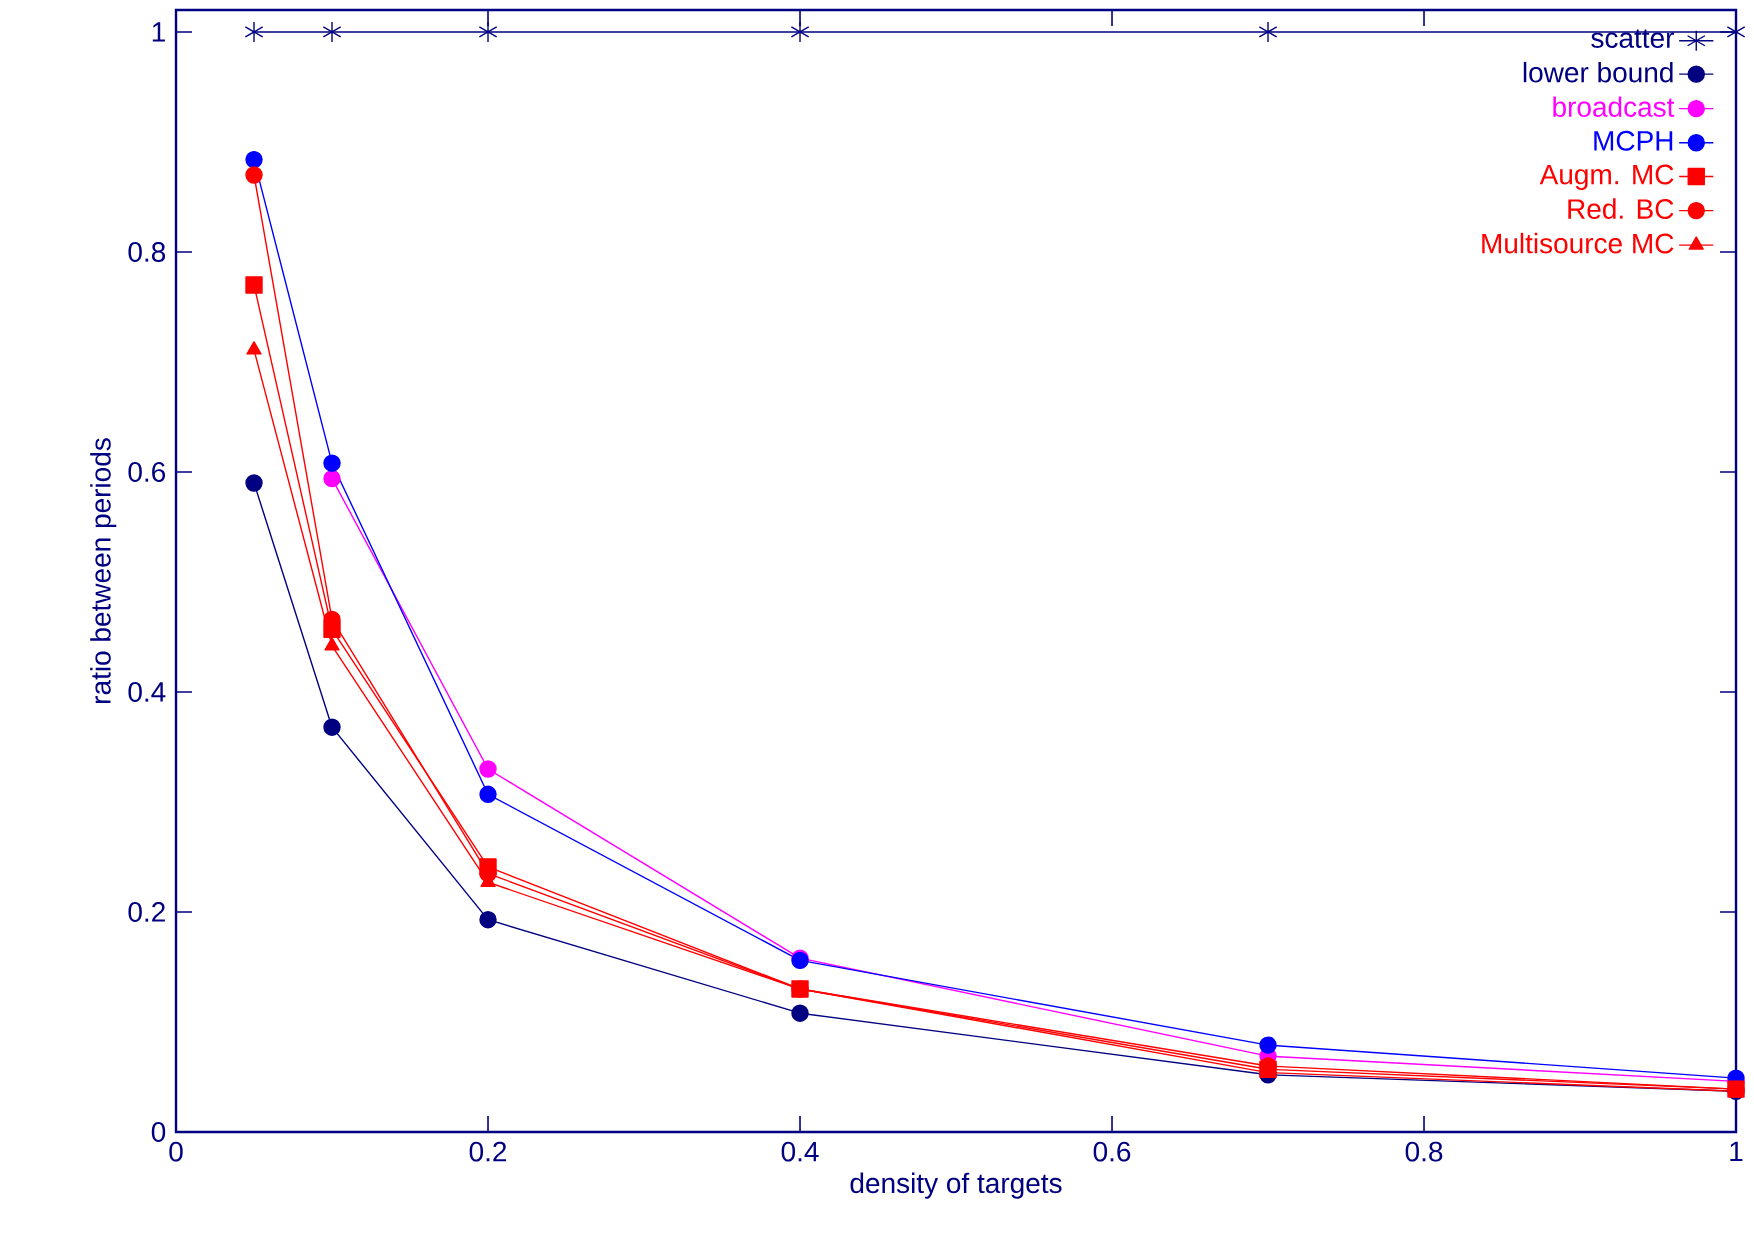 This screenshot has width=1754, height=1240. Describe the element at coordinates (800, 1151) in the screenshot. I see `x-tick-label: 0.4` at that location.